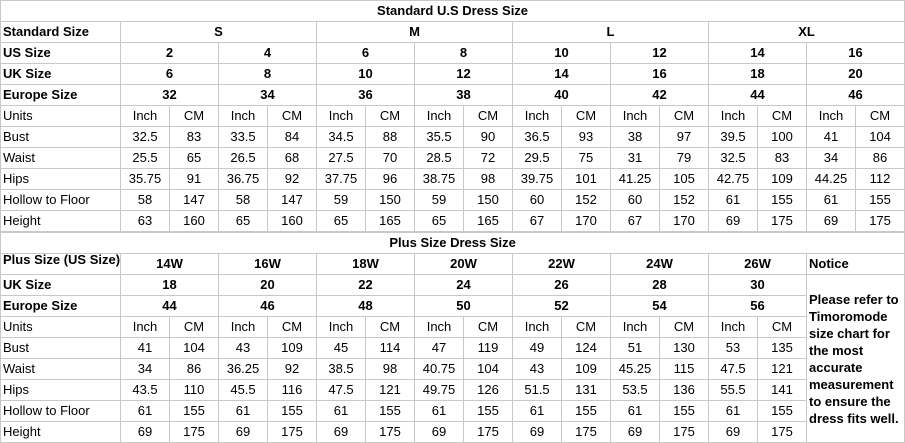 This screenshot has height=443, width=905. Describe the element at coordinates (463, 95) in the screenshot. I see `size-value: 38` at that location.